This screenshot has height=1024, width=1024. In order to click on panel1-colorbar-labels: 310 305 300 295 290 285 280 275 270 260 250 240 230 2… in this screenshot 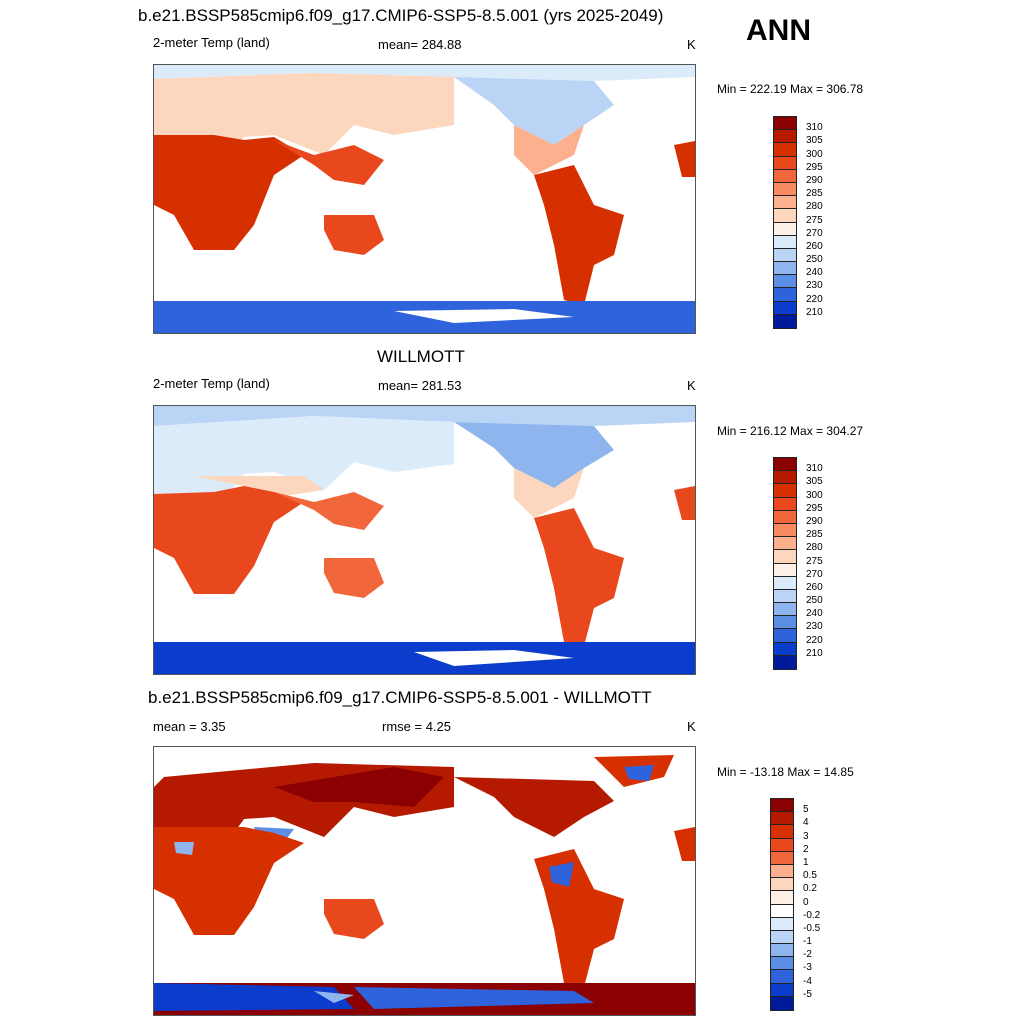, I will do `click(826, 222)`.